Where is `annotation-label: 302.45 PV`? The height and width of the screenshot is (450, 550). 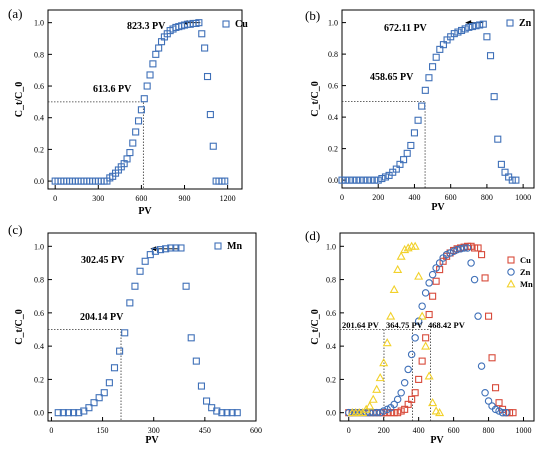
annotation-label: 302.45 PV is located at coordinates (103, 260).